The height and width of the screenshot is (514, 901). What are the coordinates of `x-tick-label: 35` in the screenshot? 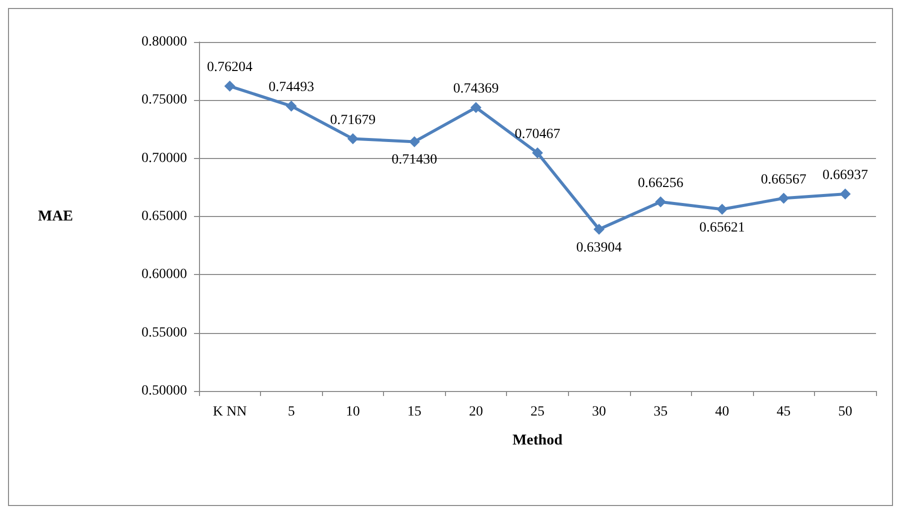 It's located at (661, 412).